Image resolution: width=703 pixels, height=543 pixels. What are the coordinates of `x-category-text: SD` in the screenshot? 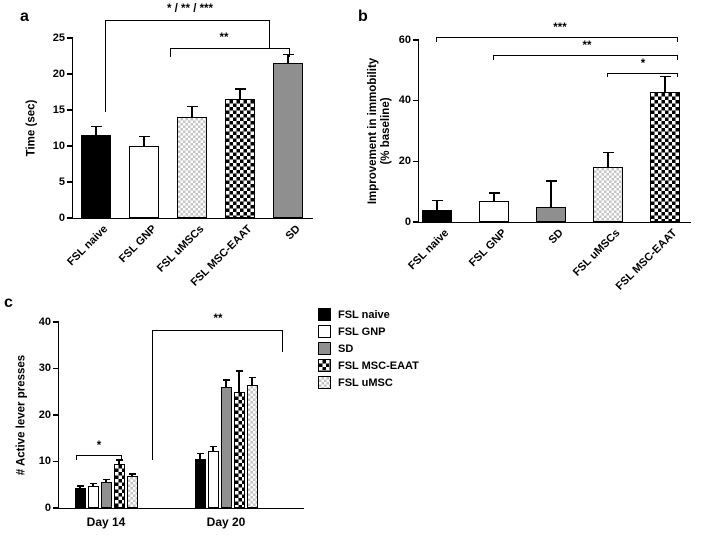 It's located at (293, 233).